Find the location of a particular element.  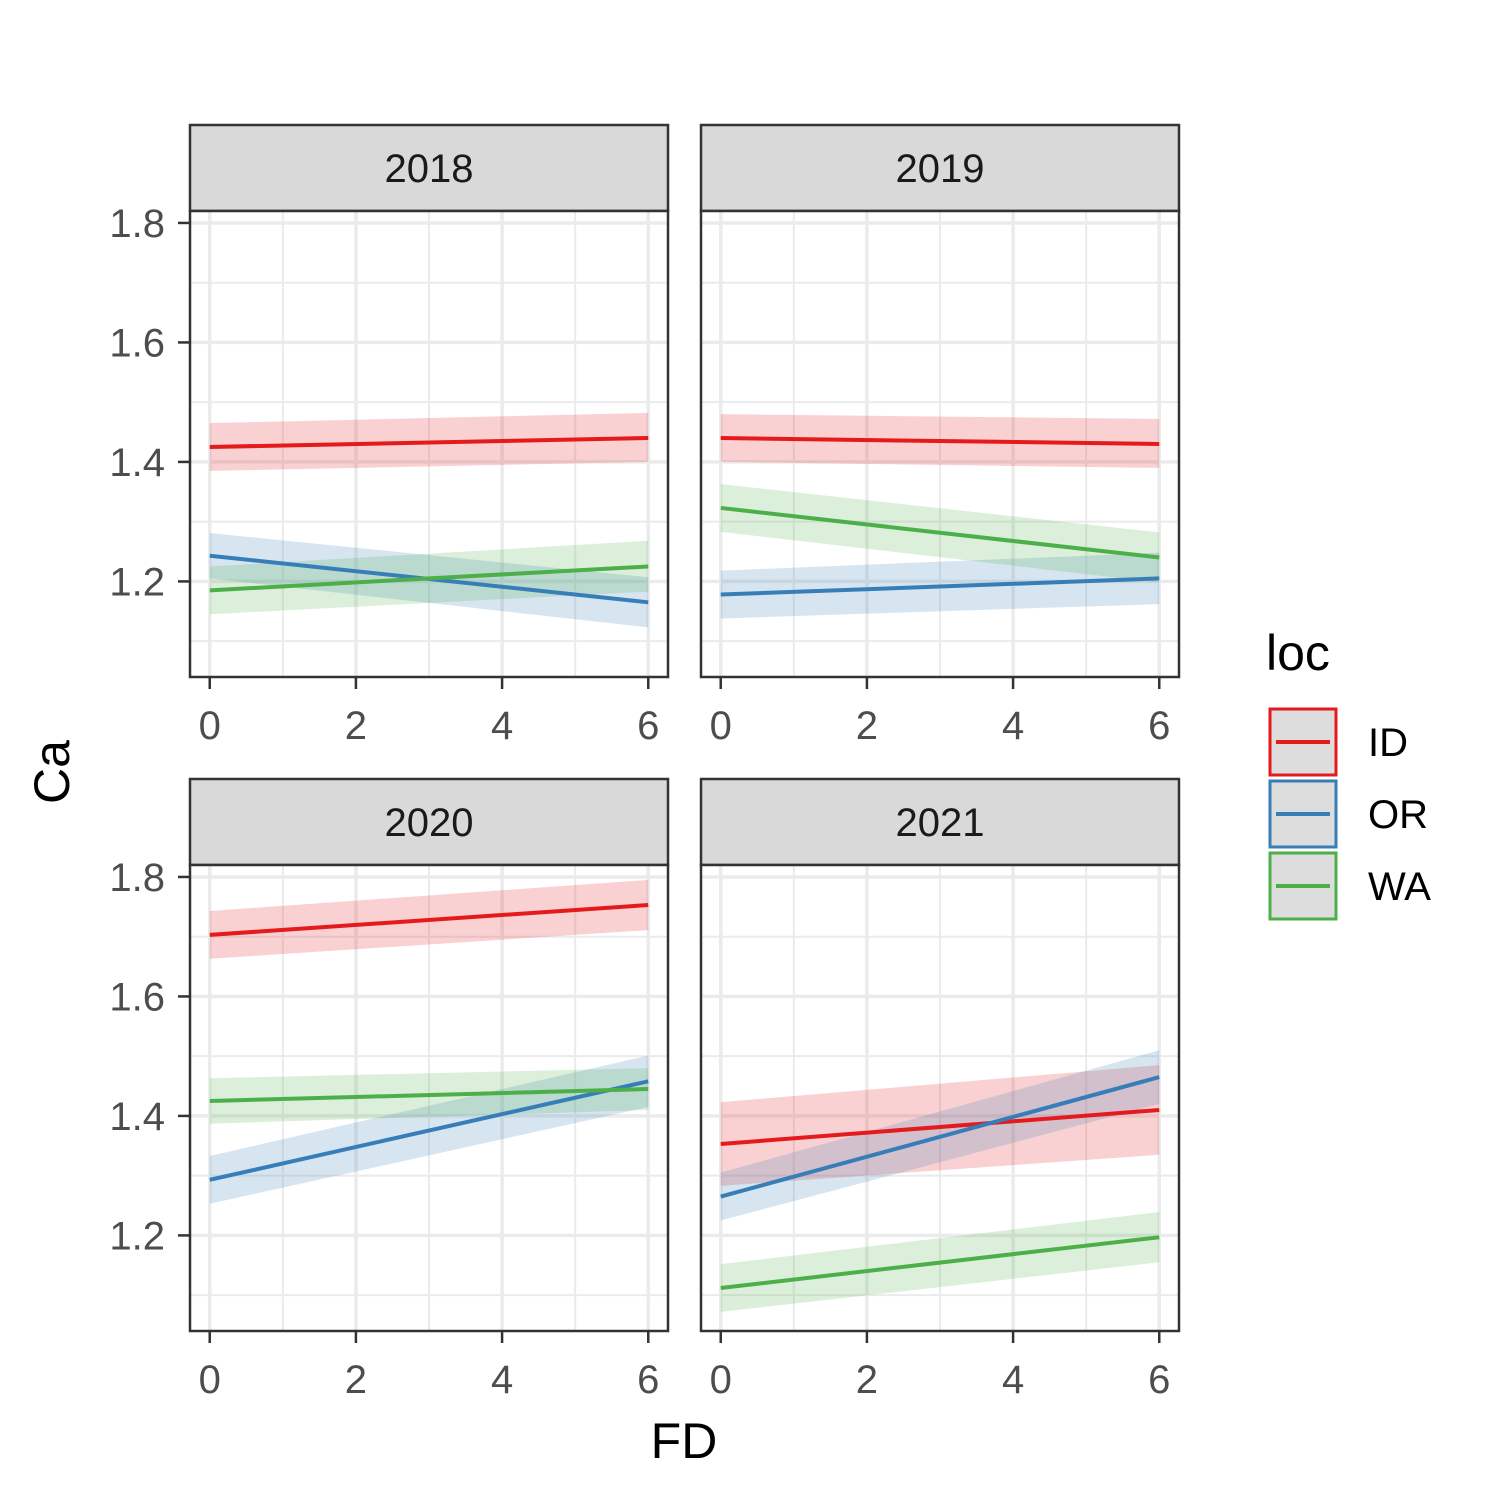

facet-strip-label: 2020 is located at coordinates (429, 823).